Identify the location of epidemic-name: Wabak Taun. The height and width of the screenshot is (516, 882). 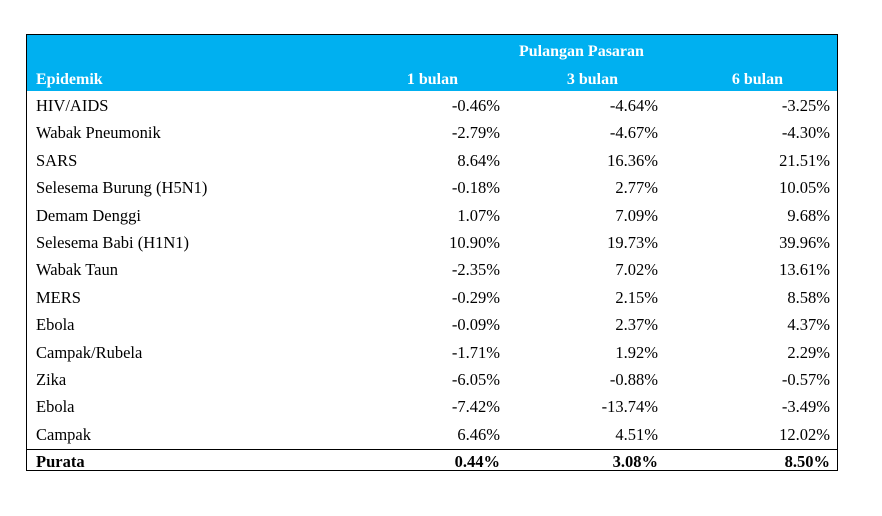
(77, 270).